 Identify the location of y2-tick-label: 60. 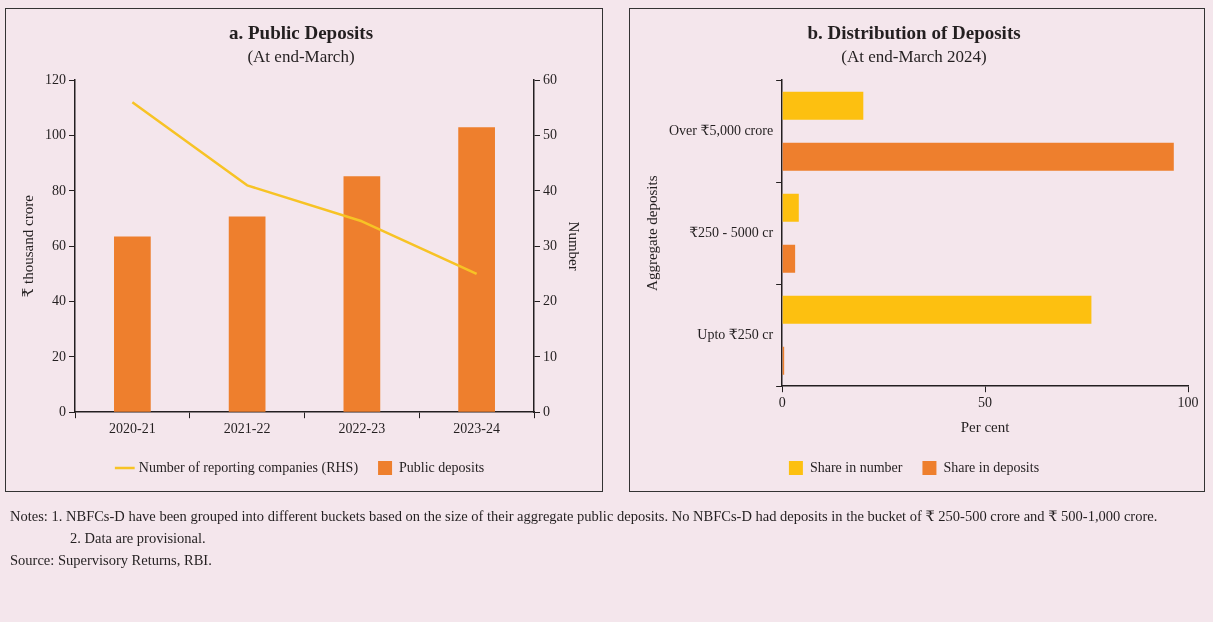
(550, 79).